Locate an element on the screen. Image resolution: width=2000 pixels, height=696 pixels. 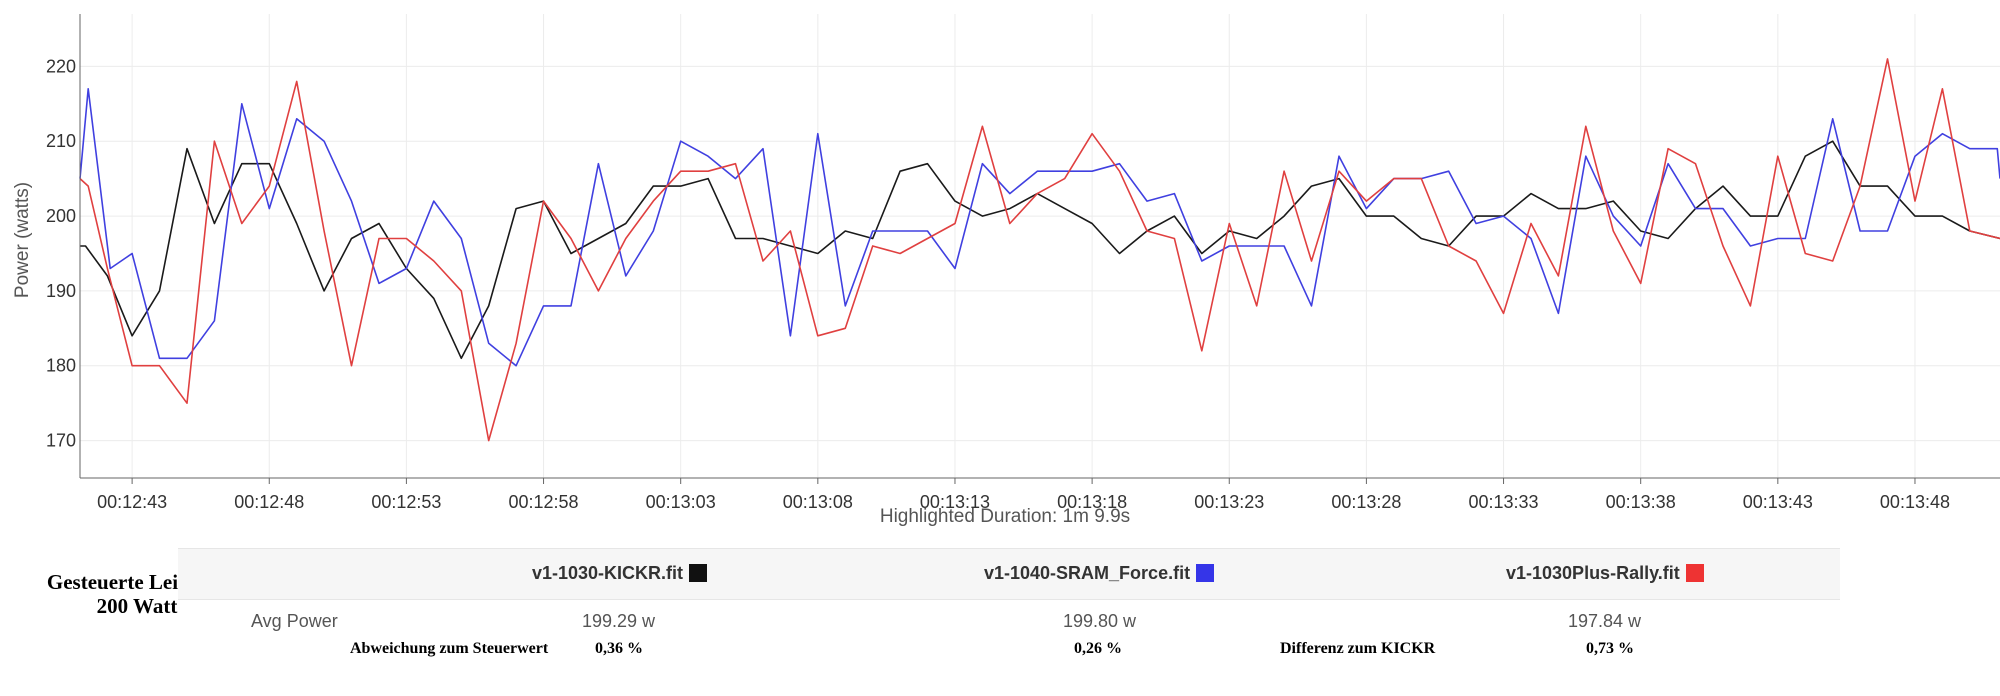
difference-rally: 0,73 % is located at coordinates (1610, 648).